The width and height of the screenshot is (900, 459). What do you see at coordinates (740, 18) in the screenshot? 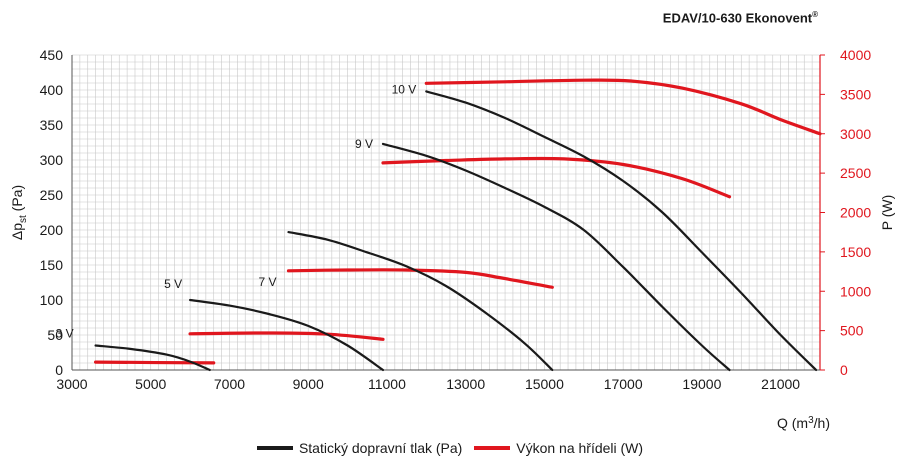
I see `chart-title: EDAV/10-630 Ekonovent®` at bounding box center [740, 18].